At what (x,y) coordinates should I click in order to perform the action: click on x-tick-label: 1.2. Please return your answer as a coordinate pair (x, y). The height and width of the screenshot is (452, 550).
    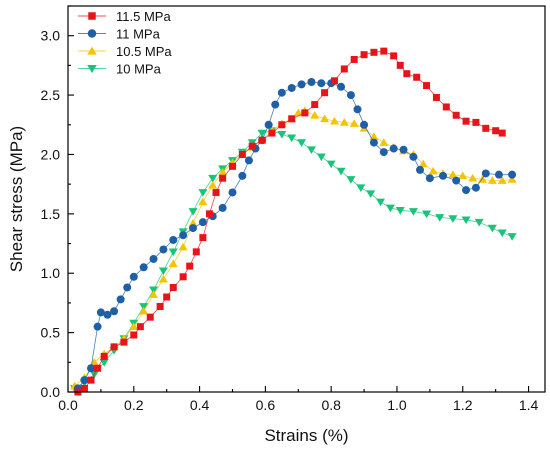
    Looking at the image, I should click on (463, 405).